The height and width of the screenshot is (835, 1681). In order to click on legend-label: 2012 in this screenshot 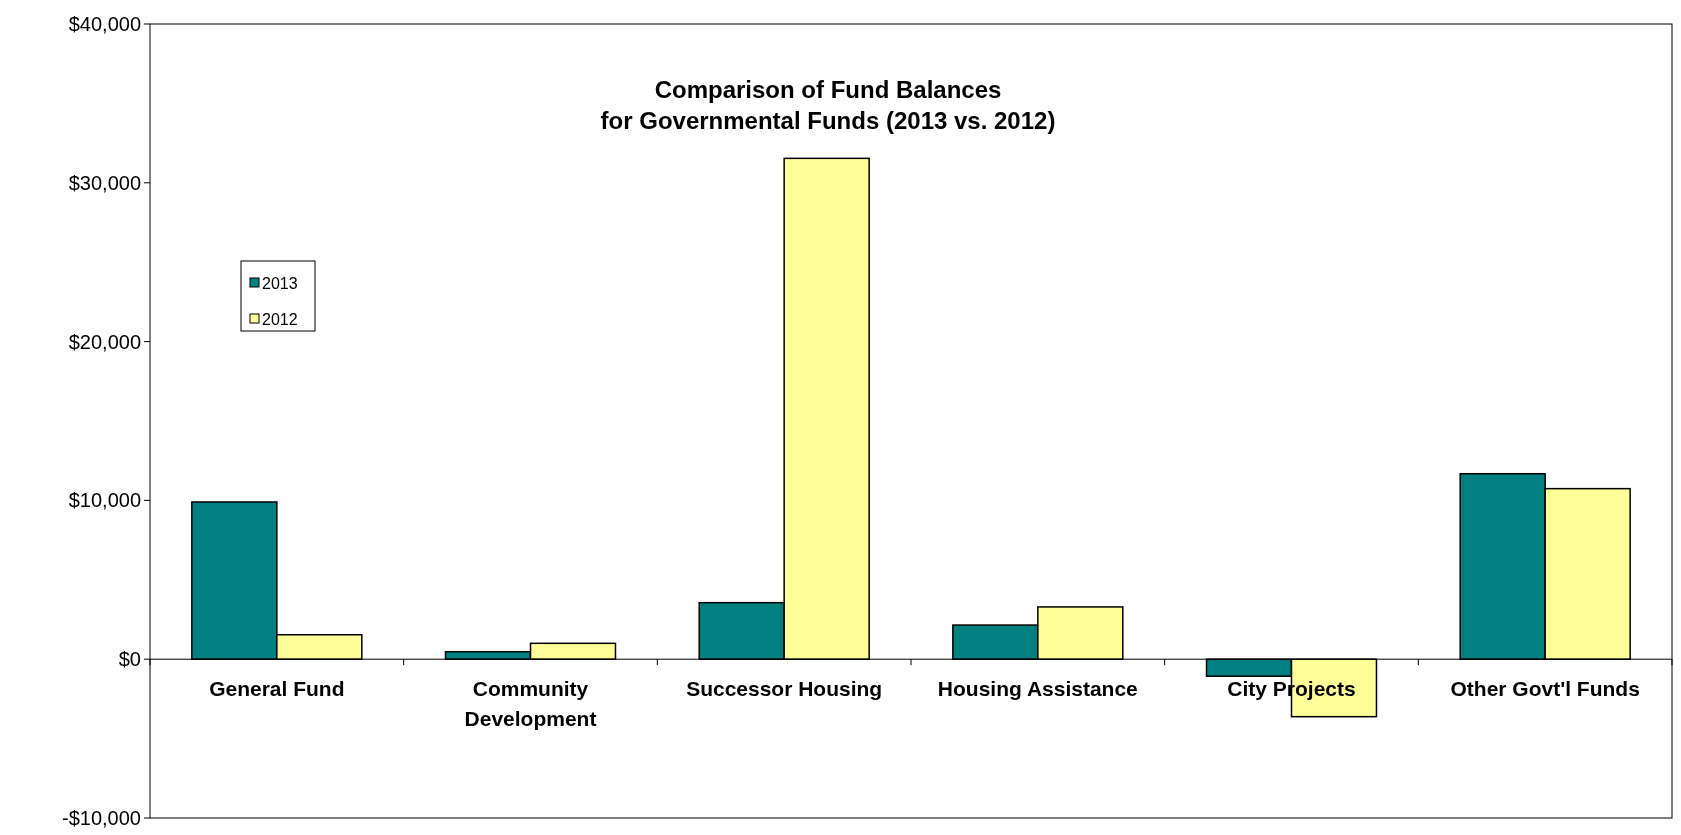, I will do `click(280, 319)`.